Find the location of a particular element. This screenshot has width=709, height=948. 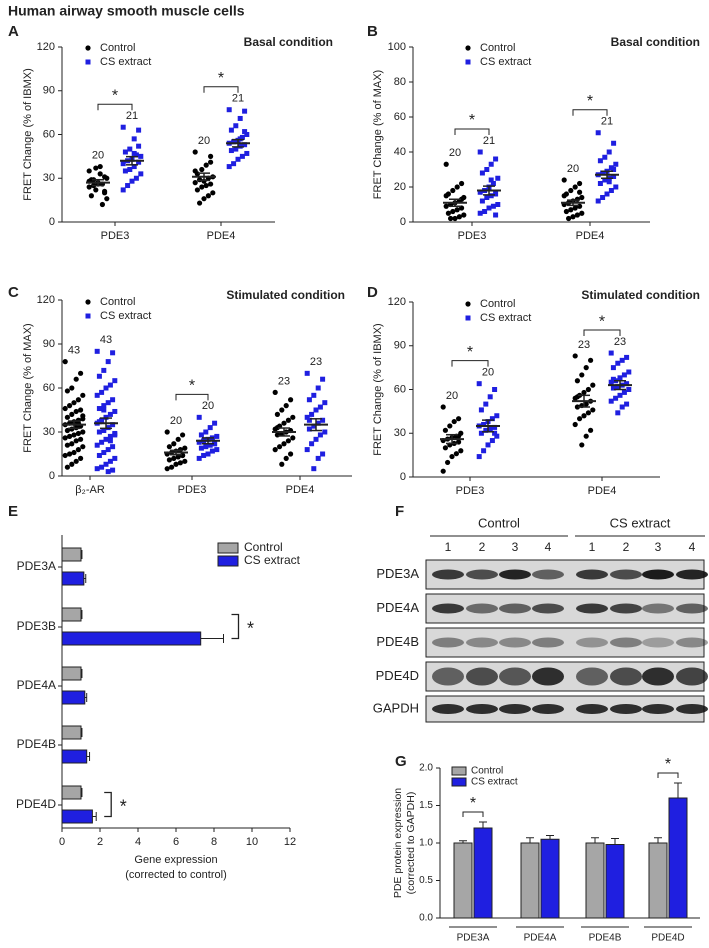

row-label: PDE4B is located at coordinates (397, 641).